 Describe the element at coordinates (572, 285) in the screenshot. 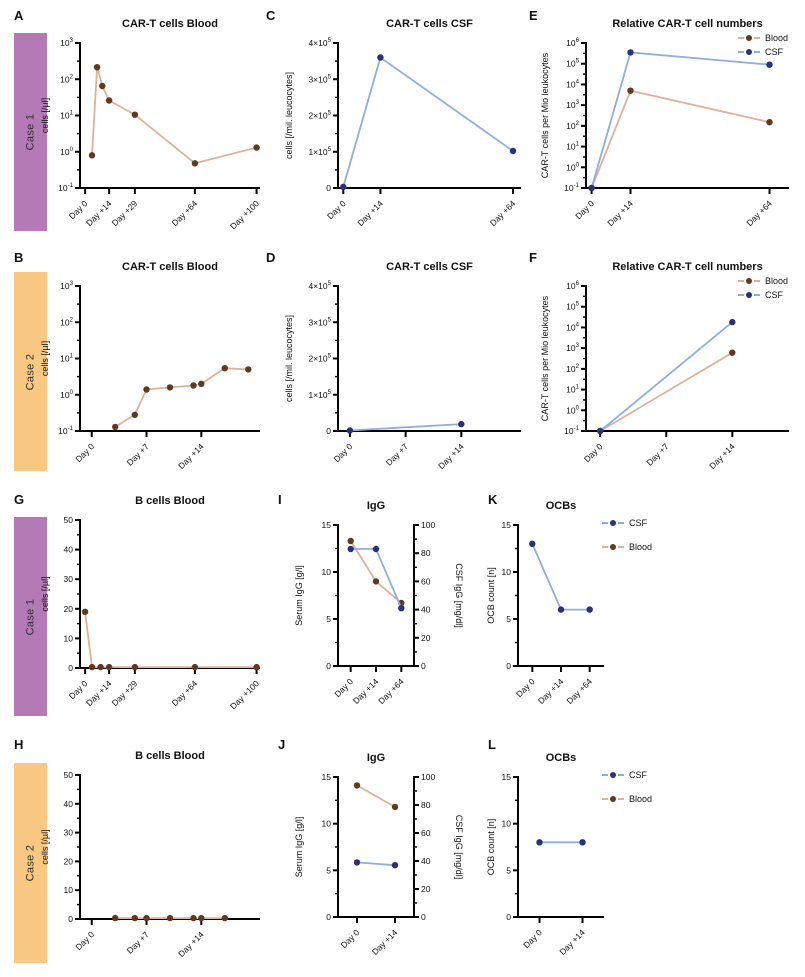

I see `y-tick-label: 10⁶` at that location.